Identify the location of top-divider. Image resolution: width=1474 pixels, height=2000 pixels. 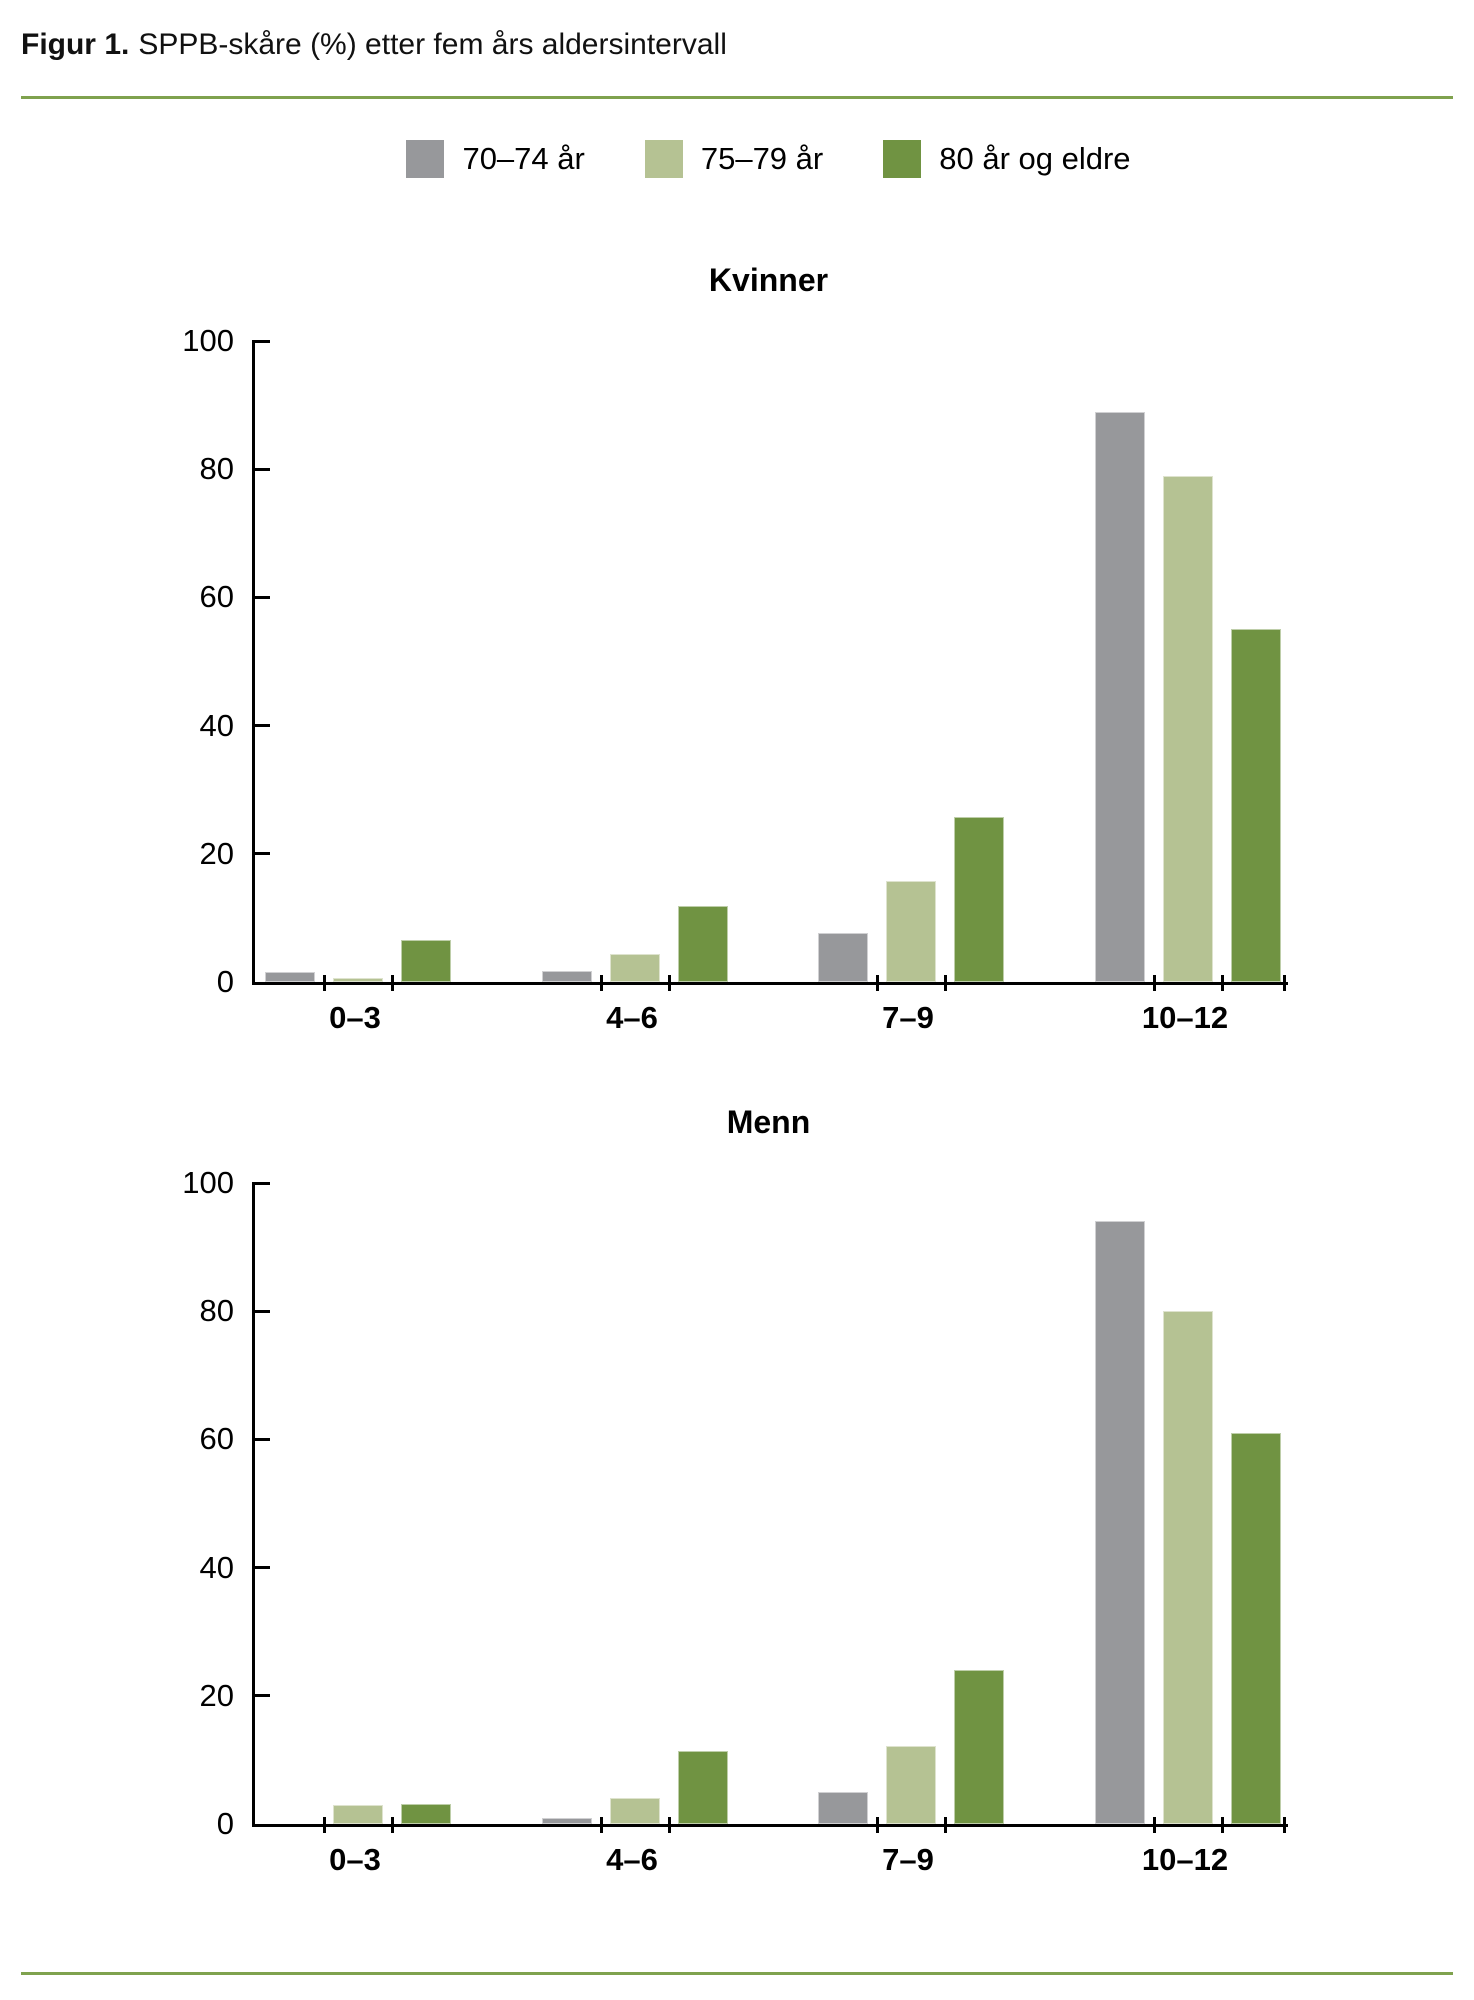
(737, 97).